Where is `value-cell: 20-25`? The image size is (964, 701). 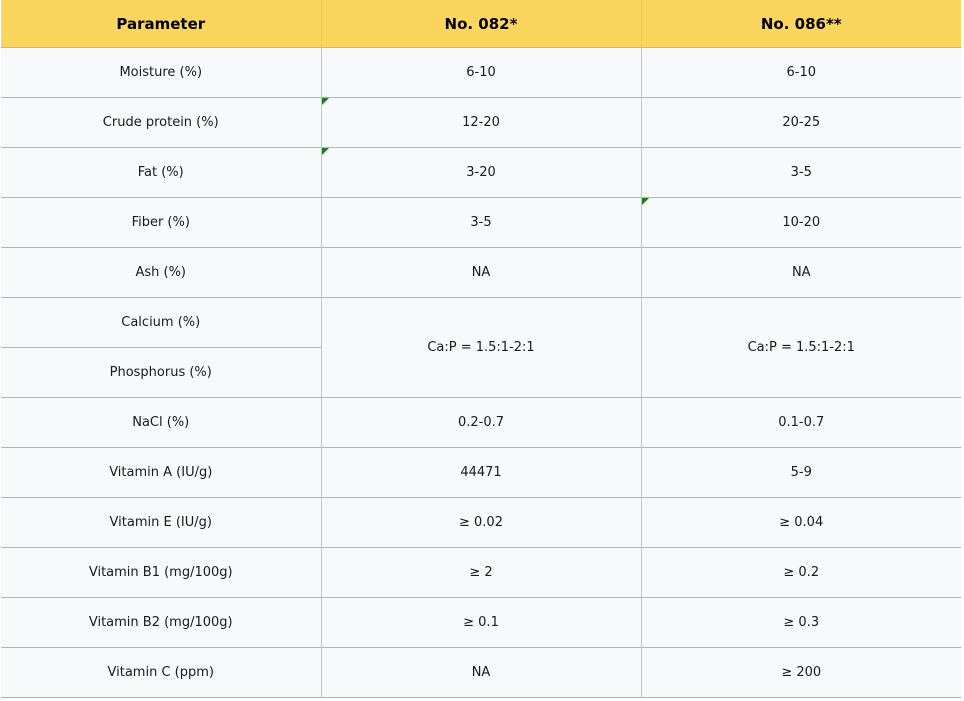 value-cell: 20-25 is located at coordinates (800, 122).